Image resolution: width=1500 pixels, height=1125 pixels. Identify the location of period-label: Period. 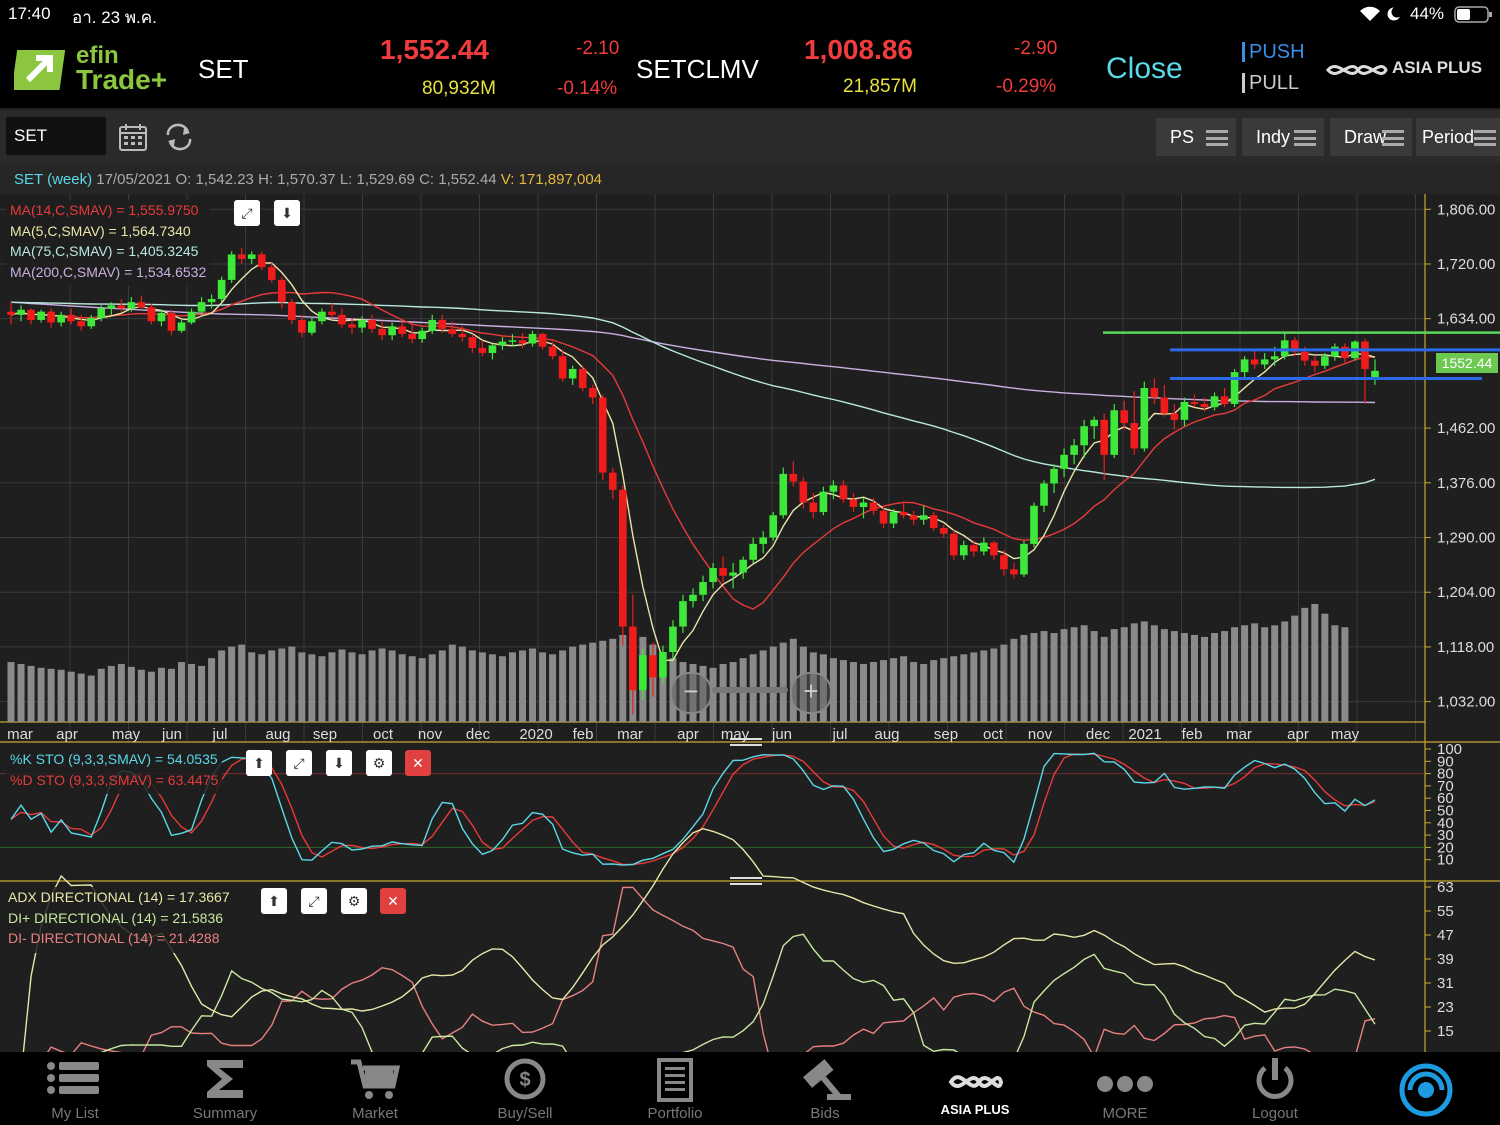
(1448, 137).